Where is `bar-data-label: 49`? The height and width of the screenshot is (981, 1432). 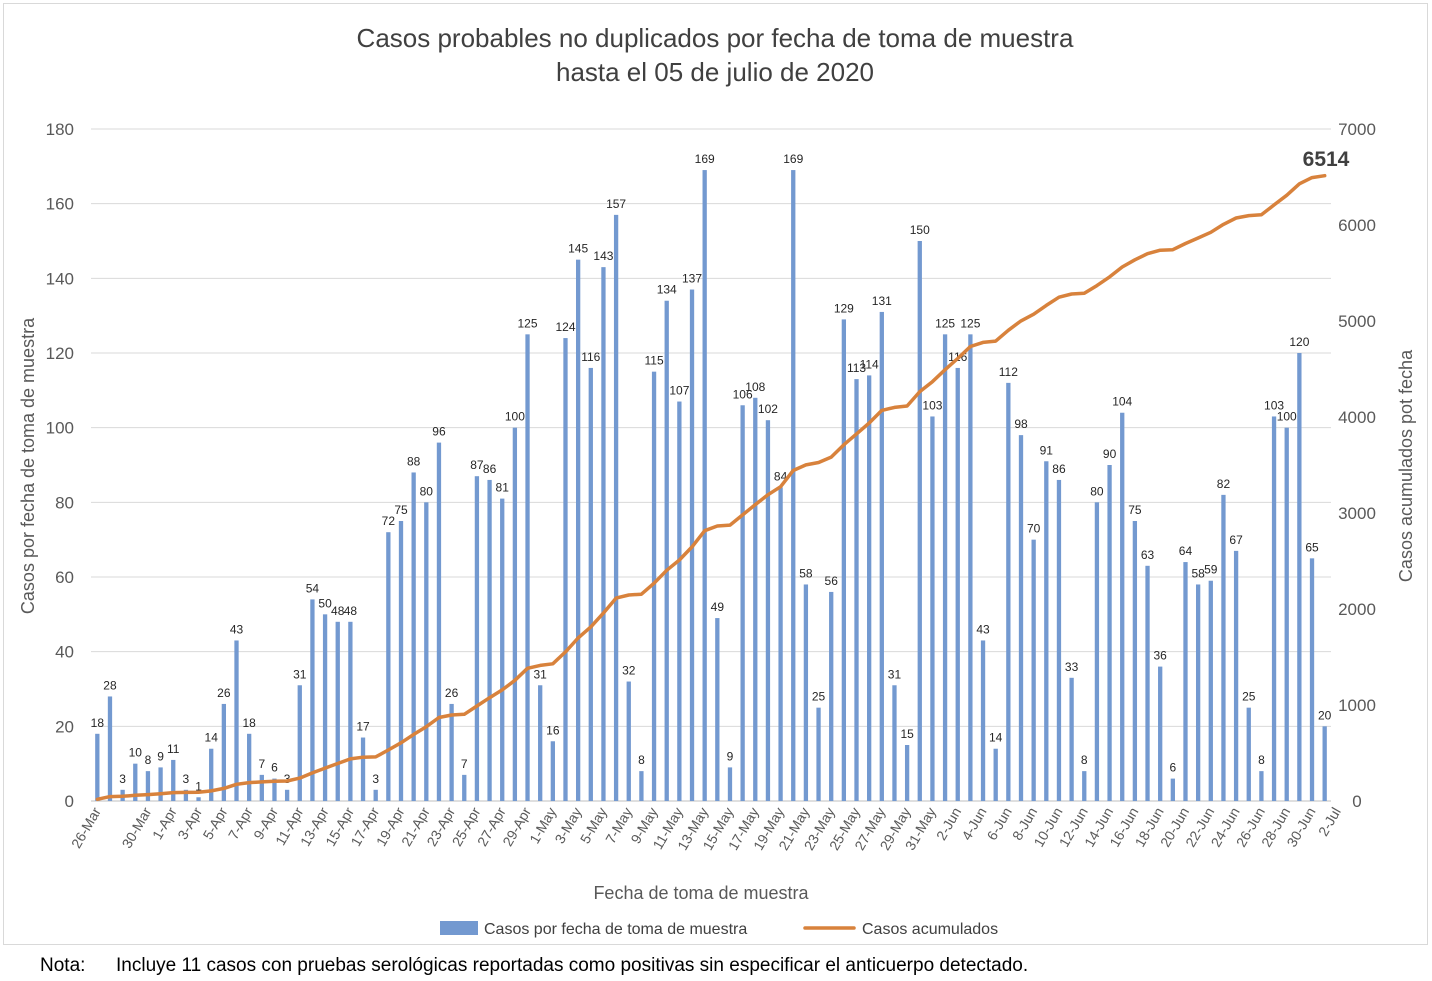 bar-data-label: 49 is located at coordinates (718, 607).